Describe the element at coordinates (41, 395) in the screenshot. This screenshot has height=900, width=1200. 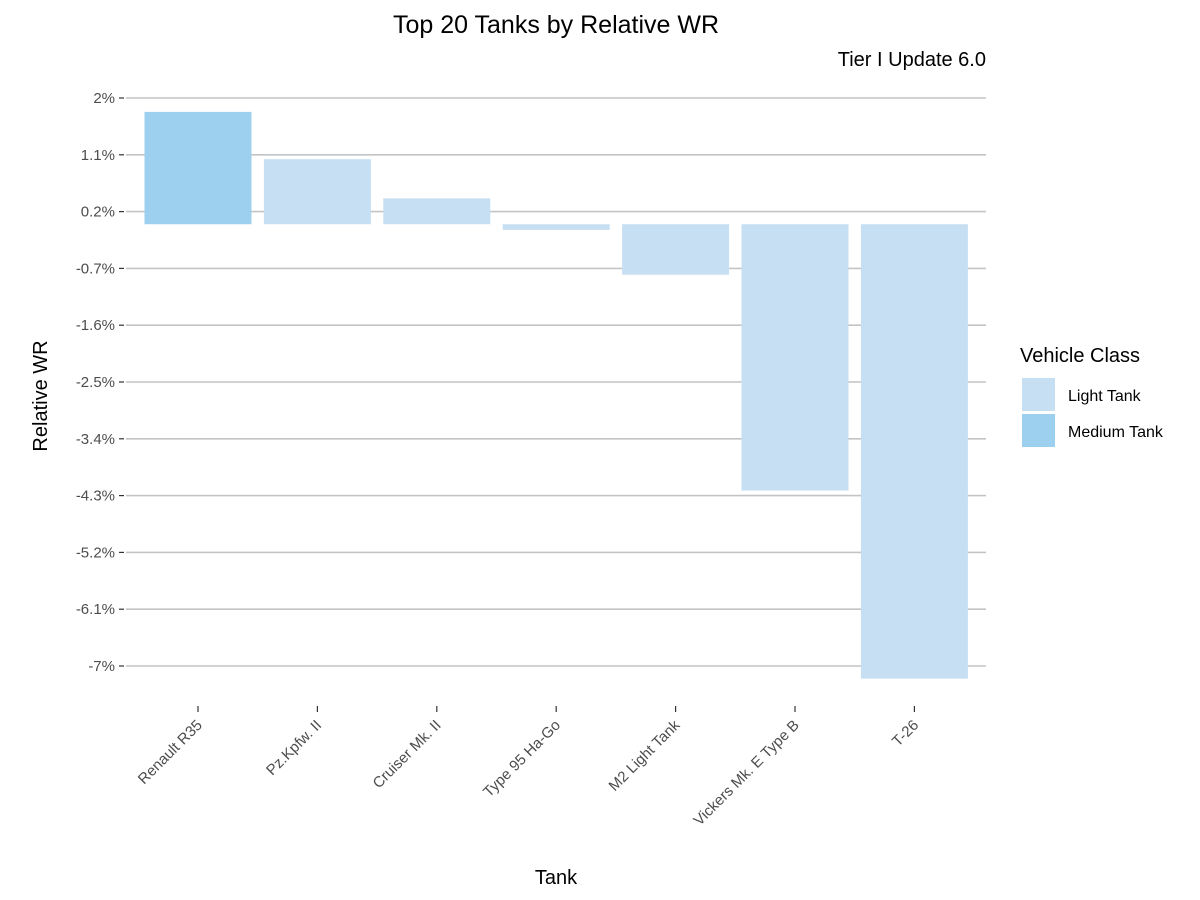
I see `y-axis-title: Relative WR` at that location.